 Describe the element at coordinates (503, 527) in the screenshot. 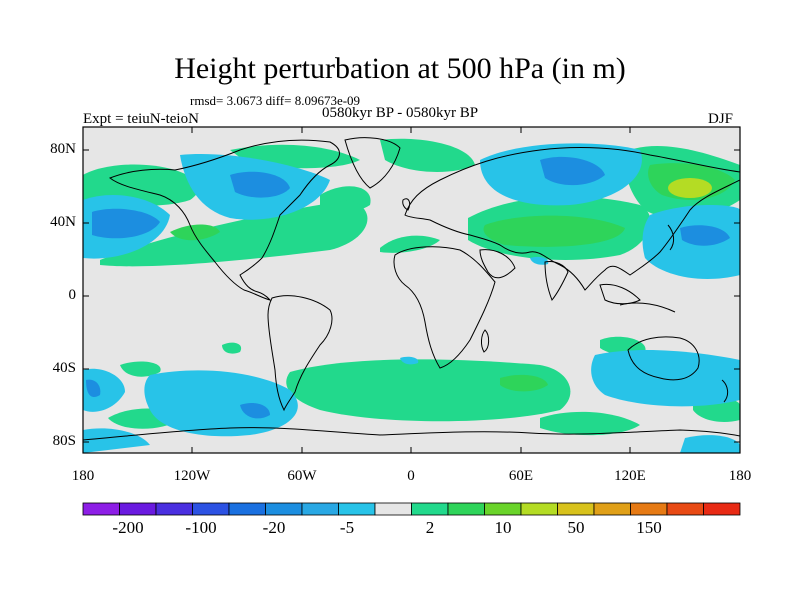

I see `colorbar-label: 10` at that location.